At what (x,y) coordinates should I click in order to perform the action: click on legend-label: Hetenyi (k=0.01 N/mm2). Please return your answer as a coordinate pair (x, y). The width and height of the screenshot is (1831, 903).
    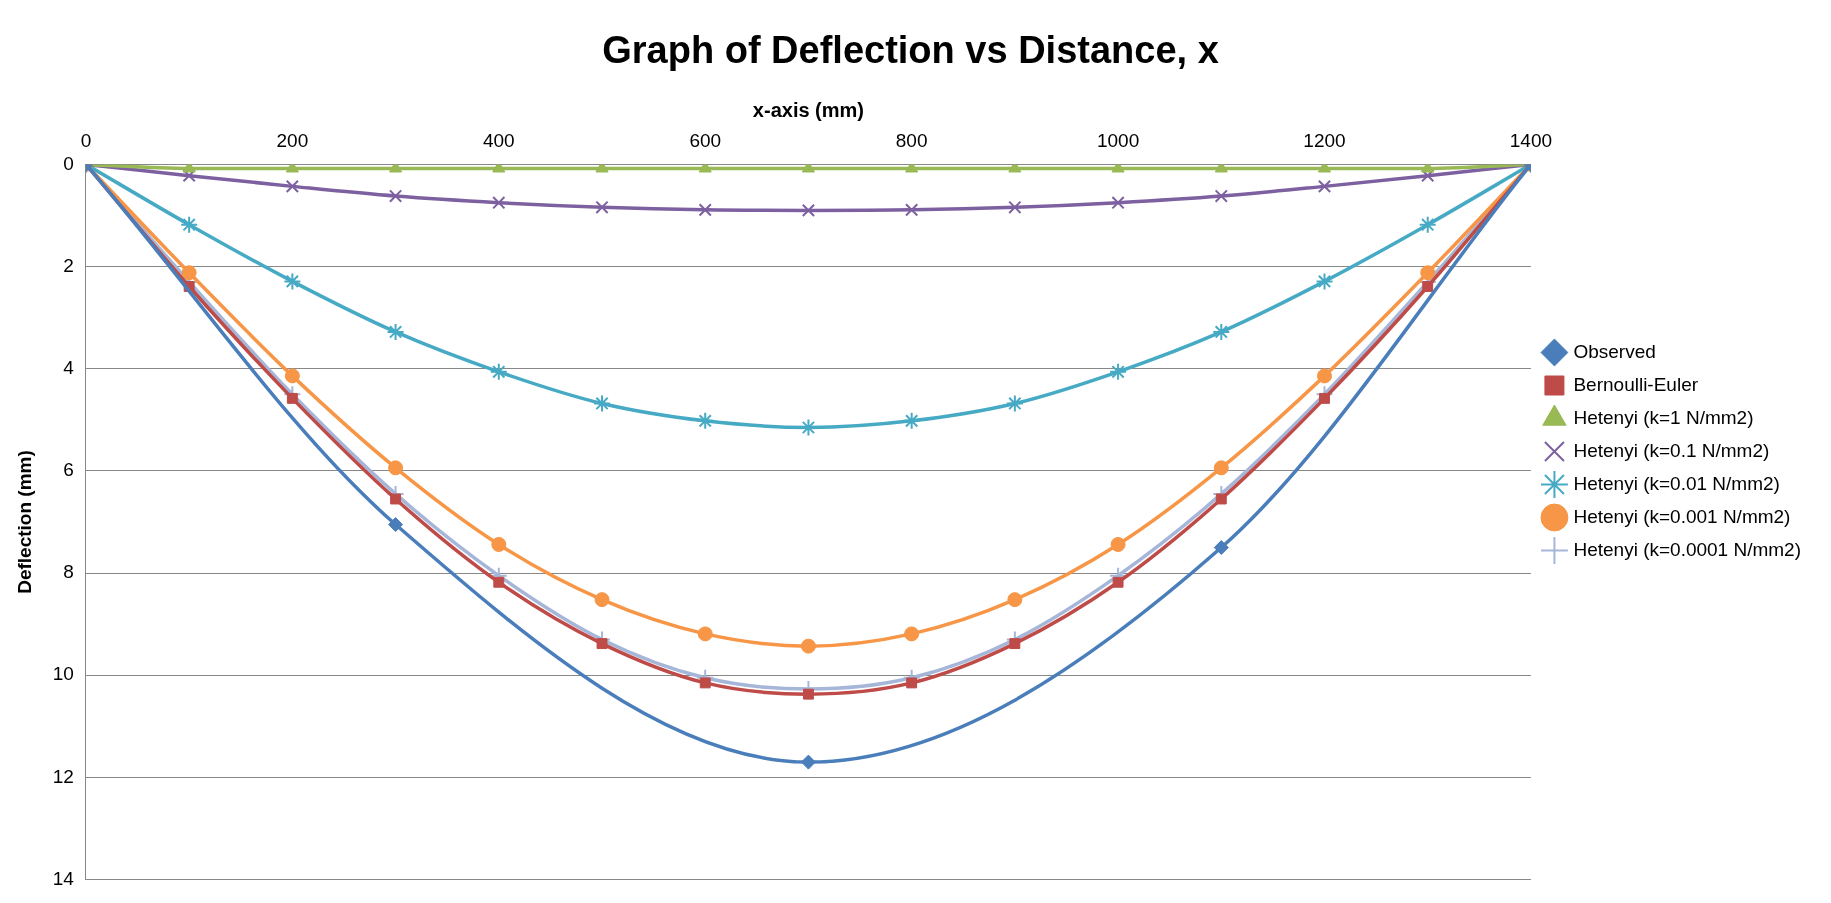
    Looking at the image, I should click on (1676, 483).